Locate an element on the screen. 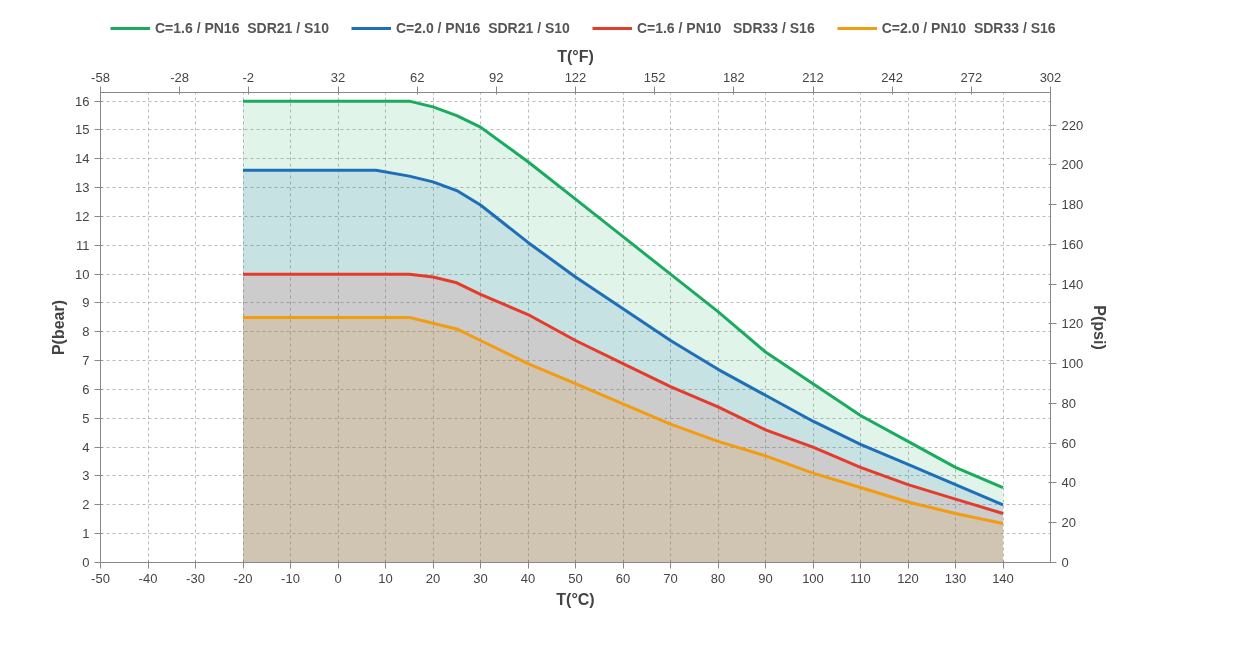  x-tick-label: 80 is located at coordinates (718, 578).